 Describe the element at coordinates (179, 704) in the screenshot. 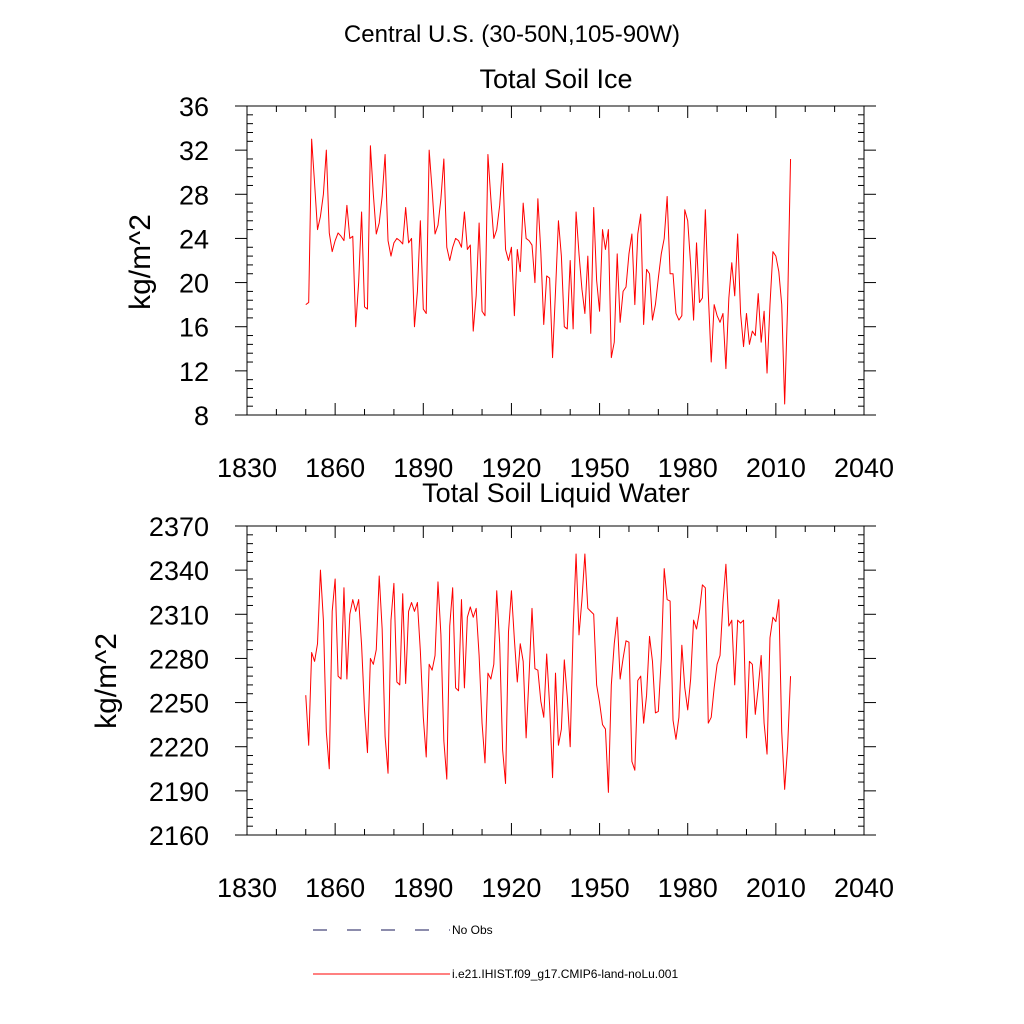

I see `y-tick-label: 2250` at that location.